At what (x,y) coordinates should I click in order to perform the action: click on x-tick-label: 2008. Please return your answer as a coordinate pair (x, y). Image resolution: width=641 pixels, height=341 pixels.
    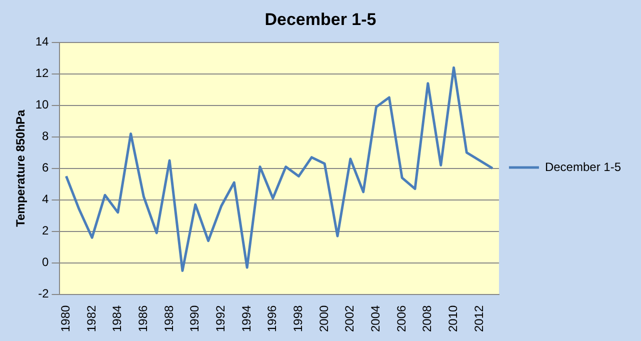
    Looking at the image, I should click on (427, 318).